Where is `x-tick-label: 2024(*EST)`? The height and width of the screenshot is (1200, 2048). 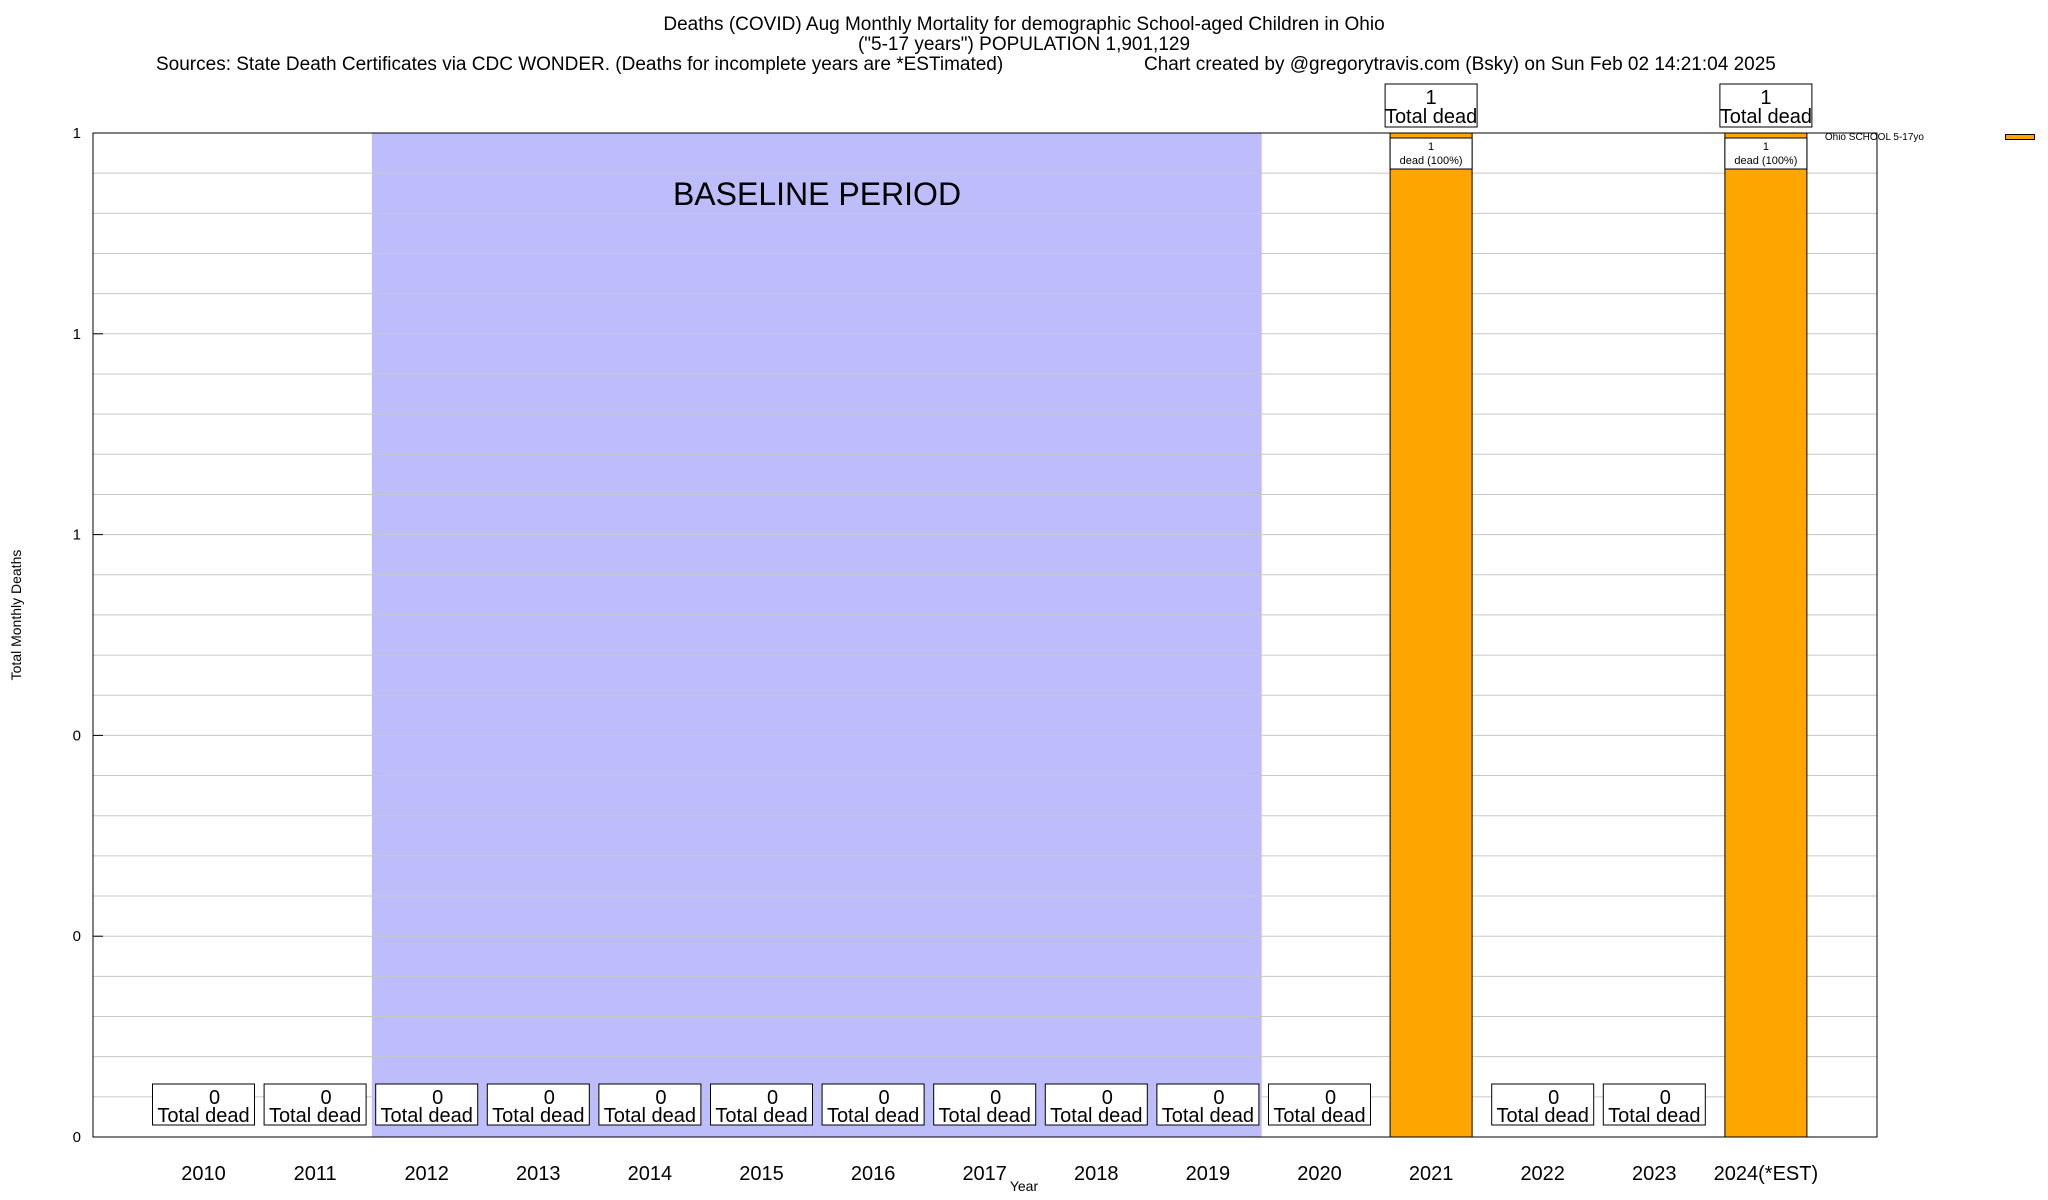
x-tick-label: 2024(*EST) is located at coordinates (1766, 1174).